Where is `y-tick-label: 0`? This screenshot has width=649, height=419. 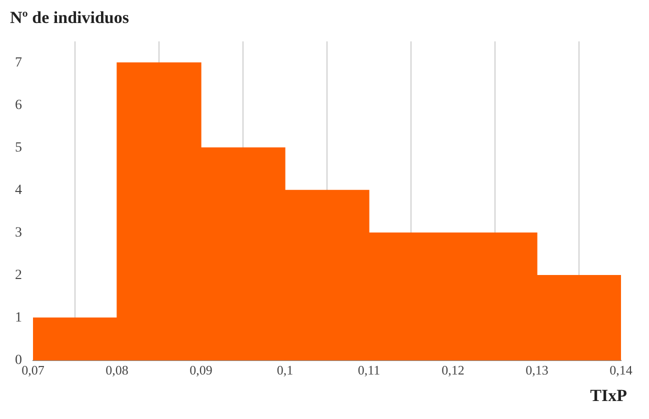
y-tick-label: 0 is located at coordinates (18, 360).